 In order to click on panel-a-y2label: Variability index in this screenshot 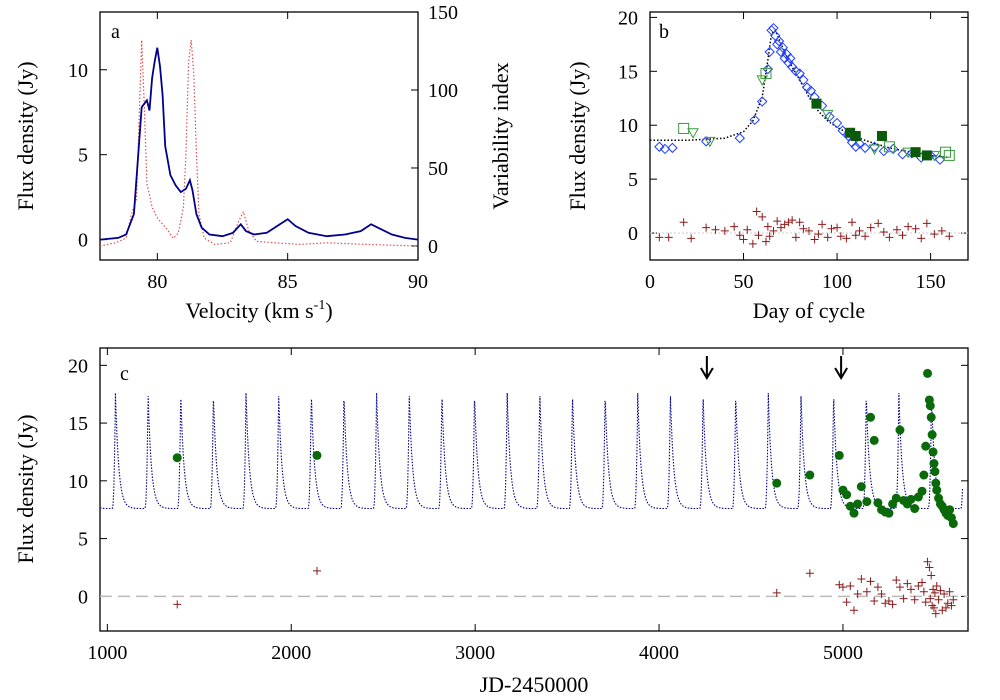, I will do `click(500, 135)`.